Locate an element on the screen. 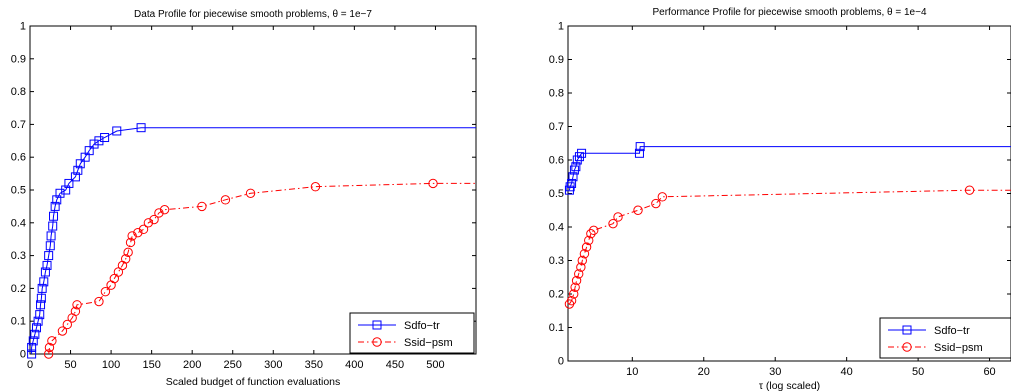 The height and width of the screenshot is (392, 1011). chart1-legend-box is located at coordinates (412, 333).